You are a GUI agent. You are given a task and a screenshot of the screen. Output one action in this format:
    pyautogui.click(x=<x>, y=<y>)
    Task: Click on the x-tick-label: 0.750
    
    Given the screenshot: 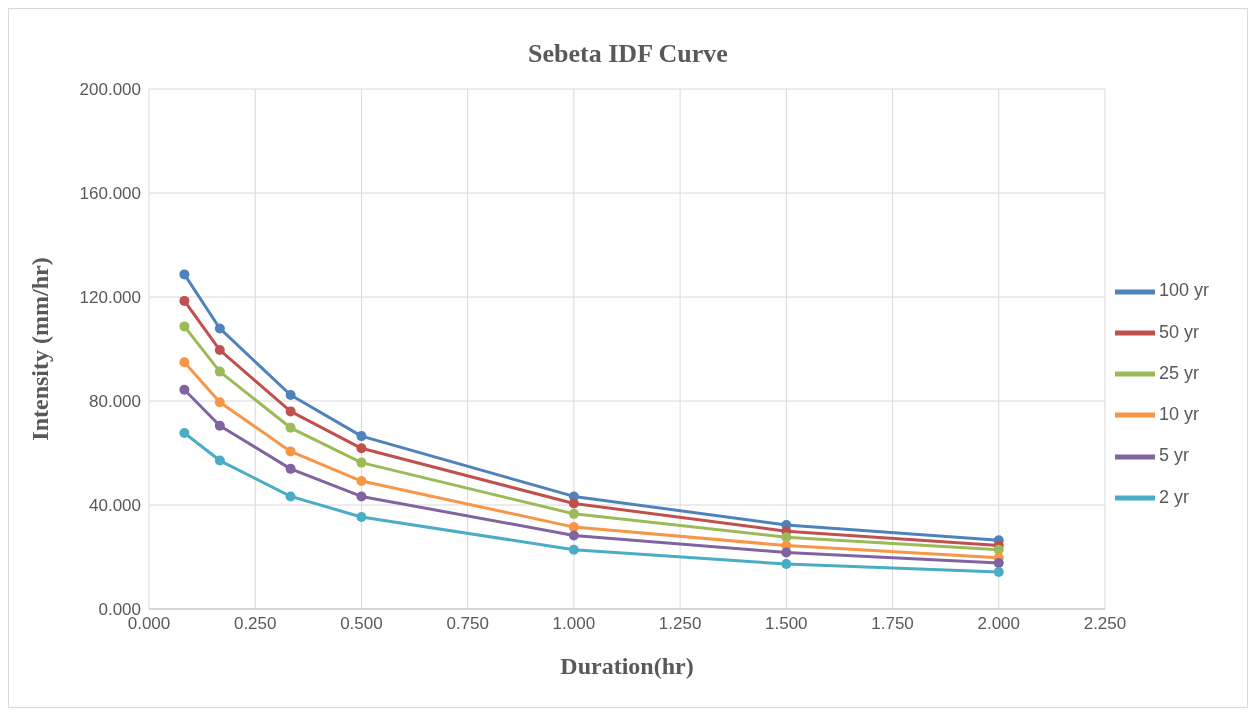 What is the action you would take?
    pyautogui.click(x=467, y=624)
    